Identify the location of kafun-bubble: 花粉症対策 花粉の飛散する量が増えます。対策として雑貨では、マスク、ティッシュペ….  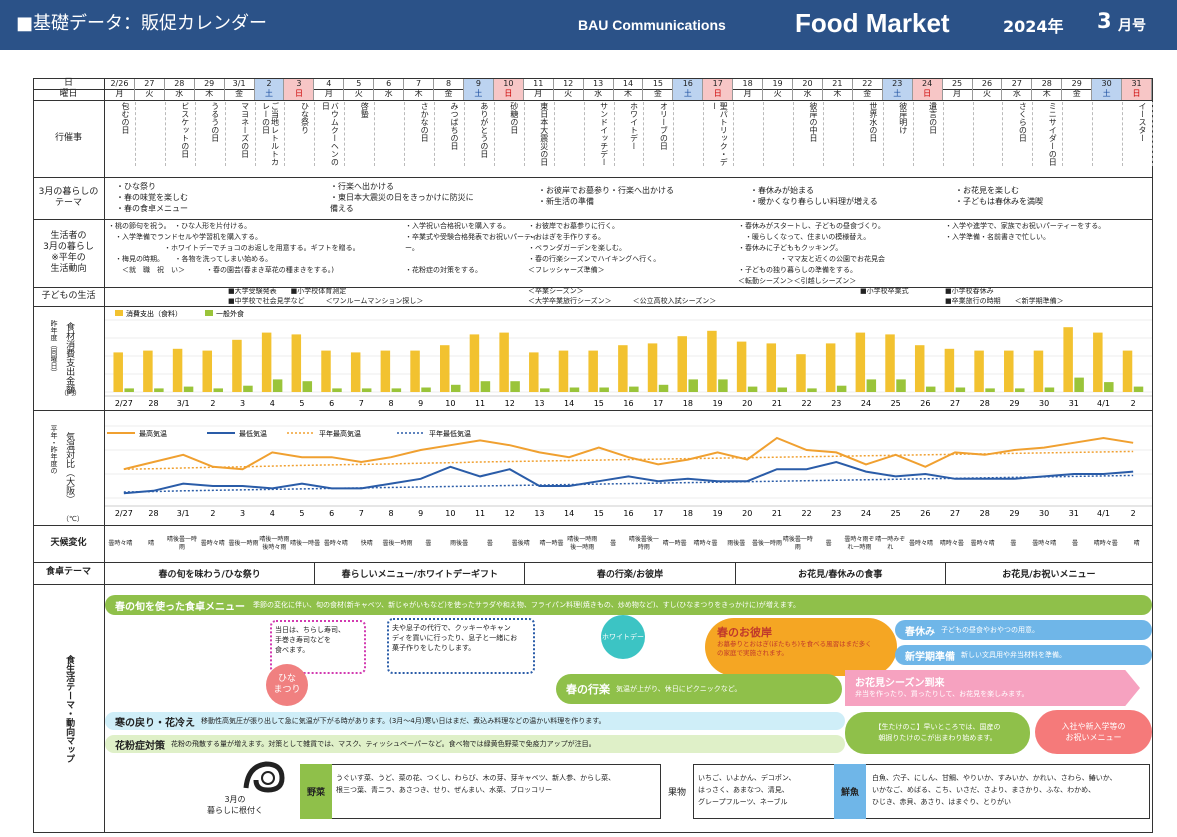
(475, 744).